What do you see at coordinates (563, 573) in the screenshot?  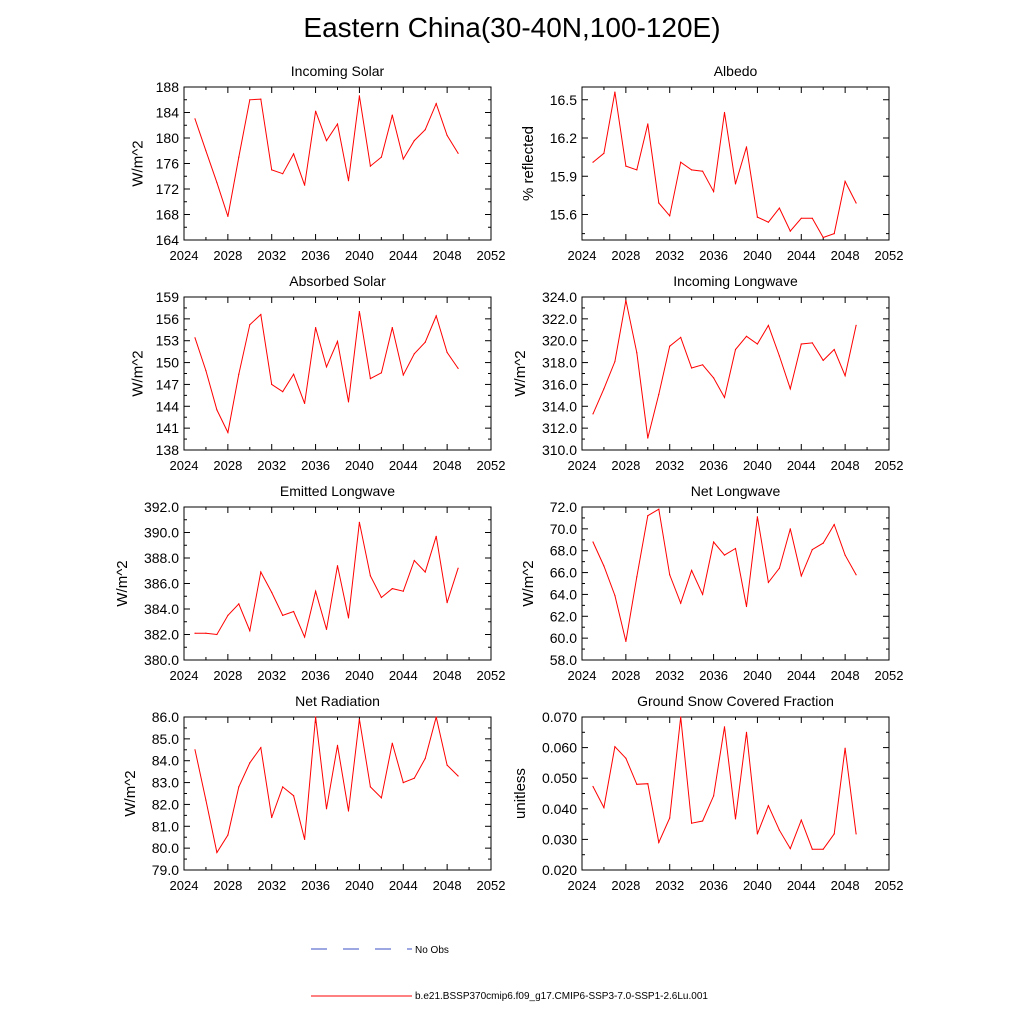 I see `y-tick-label: 66.0` at bounding box center [563, 573].